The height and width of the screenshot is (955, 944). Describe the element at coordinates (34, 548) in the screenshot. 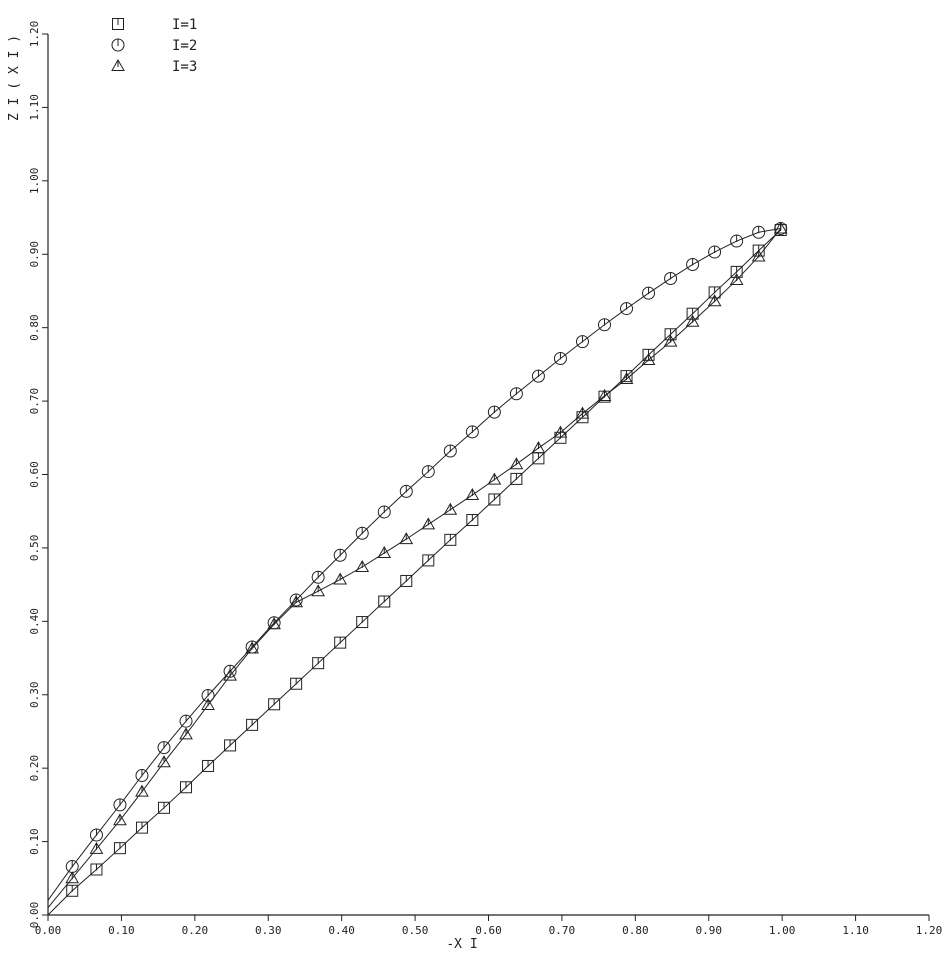

I see `y-tick-label: 0.50` at that location.